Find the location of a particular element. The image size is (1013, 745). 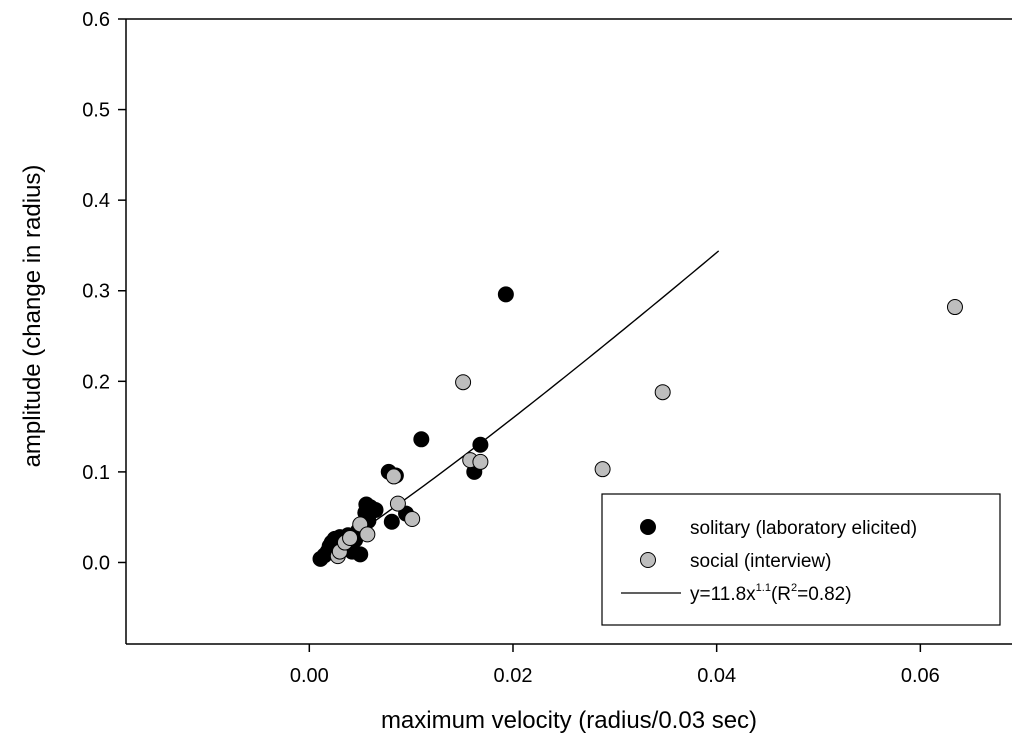

legend-marker-social is located at coordinates (648, 560).